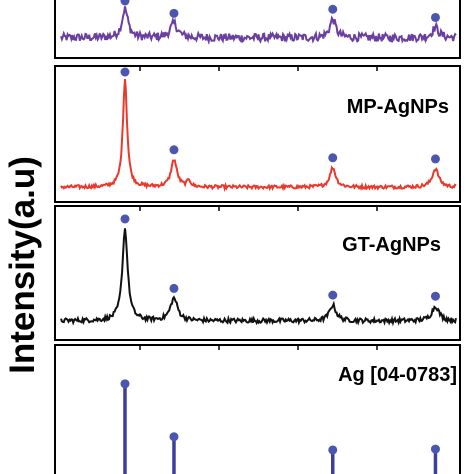  What do you see at coordinates (391, 245) in the screenshot?
I see `panel-label-gt: GT-AgNPs` at bounding box center [391, 245].